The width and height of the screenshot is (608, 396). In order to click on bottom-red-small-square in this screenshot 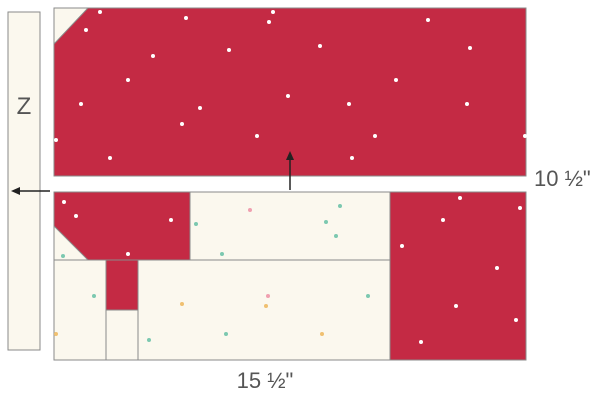, I will do `click(122, 285)`.